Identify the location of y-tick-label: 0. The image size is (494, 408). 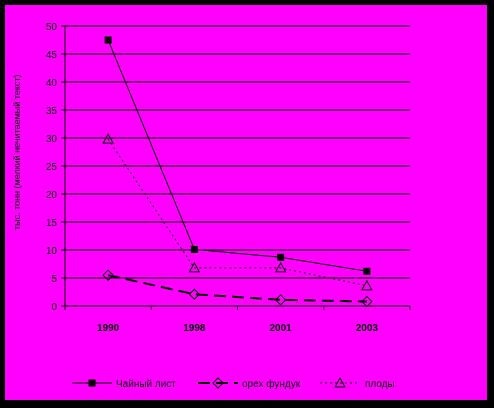
(54, 307).